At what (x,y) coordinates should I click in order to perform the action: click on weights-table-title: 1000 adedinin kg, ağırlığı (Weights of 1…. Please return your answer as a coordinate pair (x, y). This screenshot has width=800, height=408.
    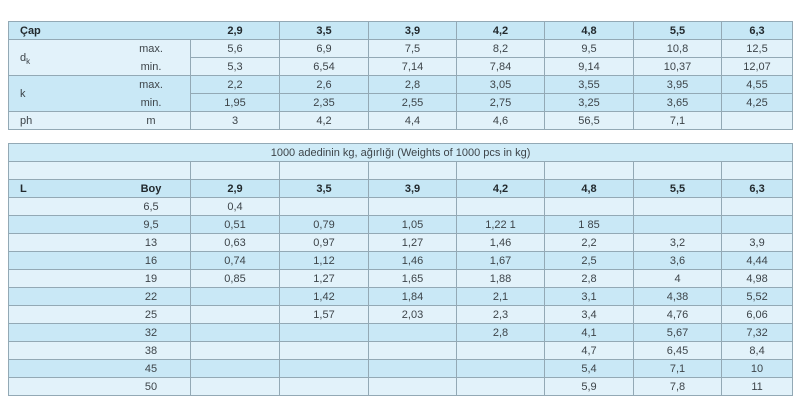
    Looking at the image, I should click on (401, 153).